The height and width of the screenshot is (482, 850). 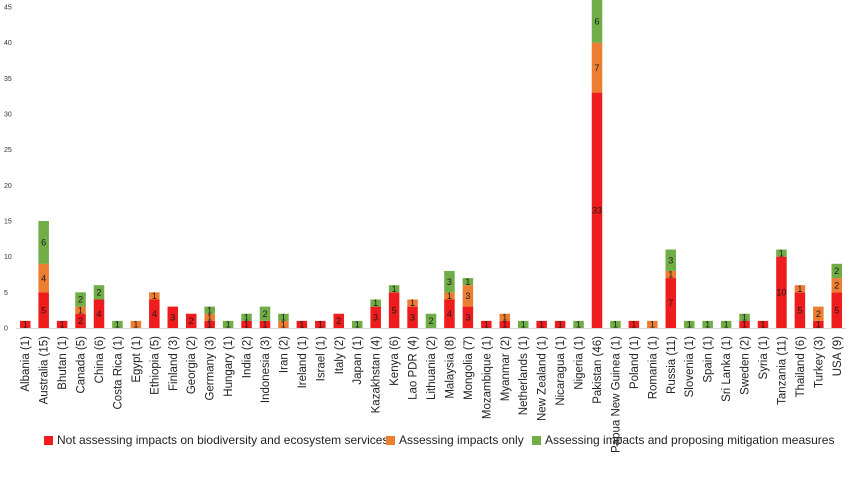 I want to click on x-tick-label: Iran (2), so click(x=284, y=354).